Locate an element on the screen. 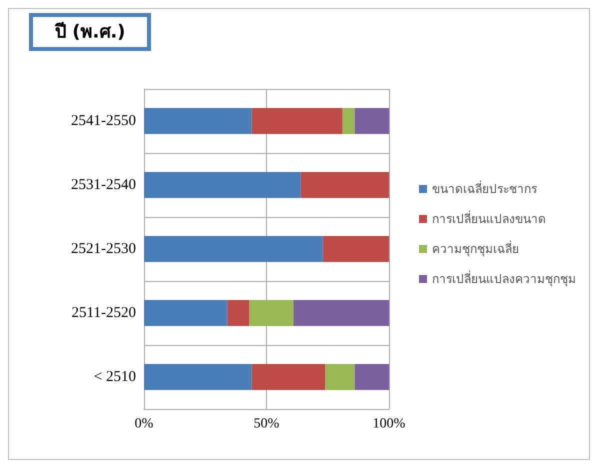 The image size is (598, 468). legend-label: การเปลี่ยนแปลงขนาด is located at coordinates (489, 218).